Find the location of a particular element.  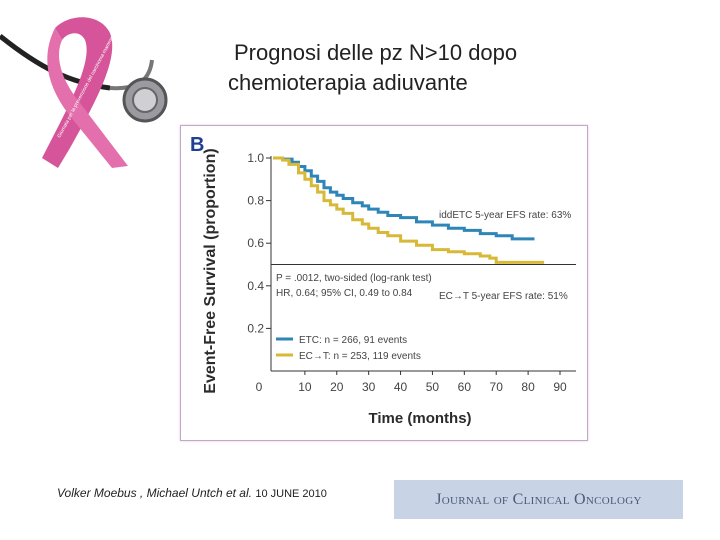

ect-efs-annotation: EC→T 5-year EFS rate: 51% is located at coordinates (503, 296).